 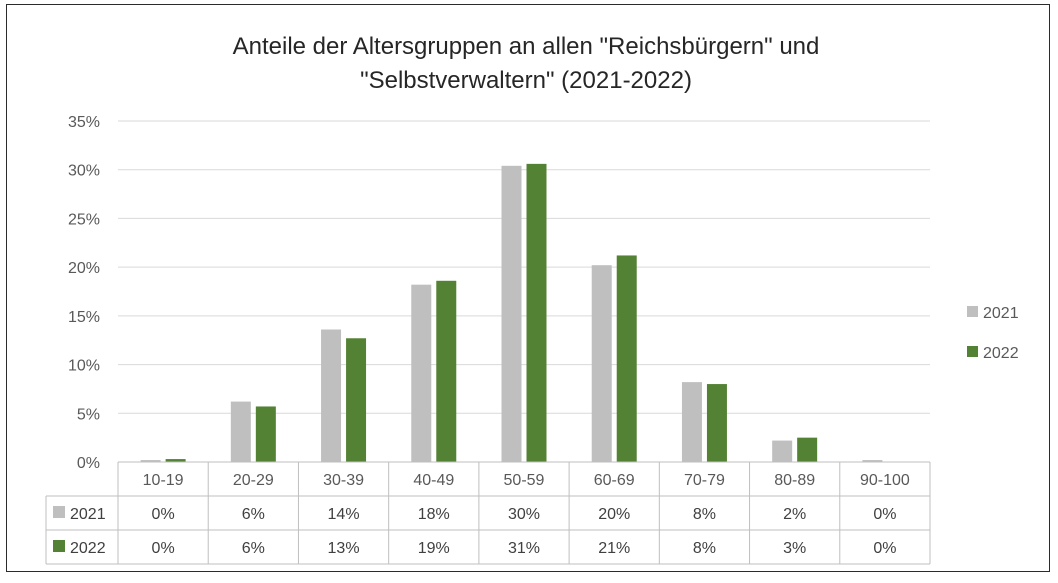 What do you see at coordinates (344, 548) in the screenshot?
I see `data-label: 13%` at bounding box center [344, 548].